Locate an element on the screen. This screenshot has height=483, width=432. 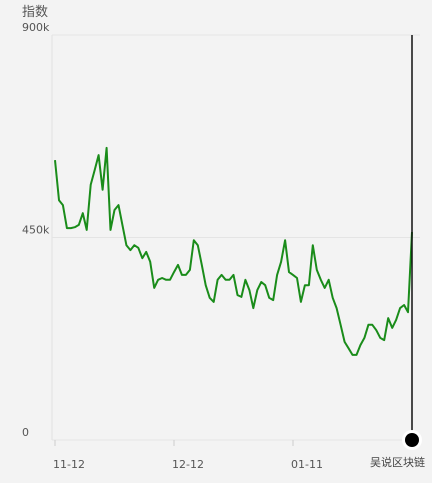
y-tick-label: 0 is located at coordinates (25, 432).